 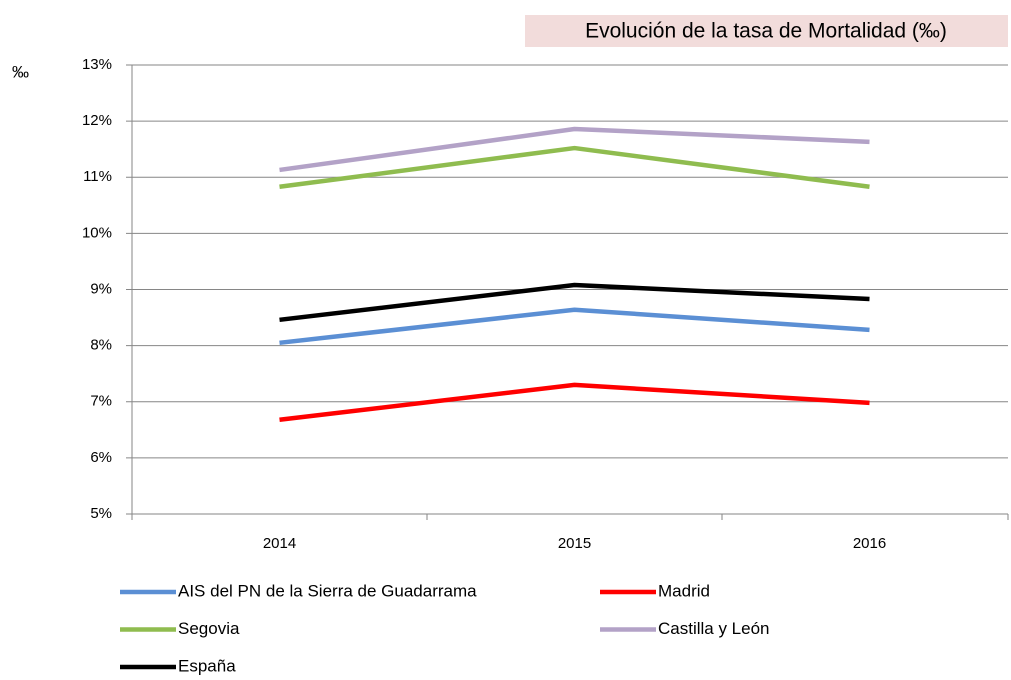 What do you see at coordinates (20, 71) in the screenshot?
I see `y-axis-label: ‰` at bounding box center [20, 71].